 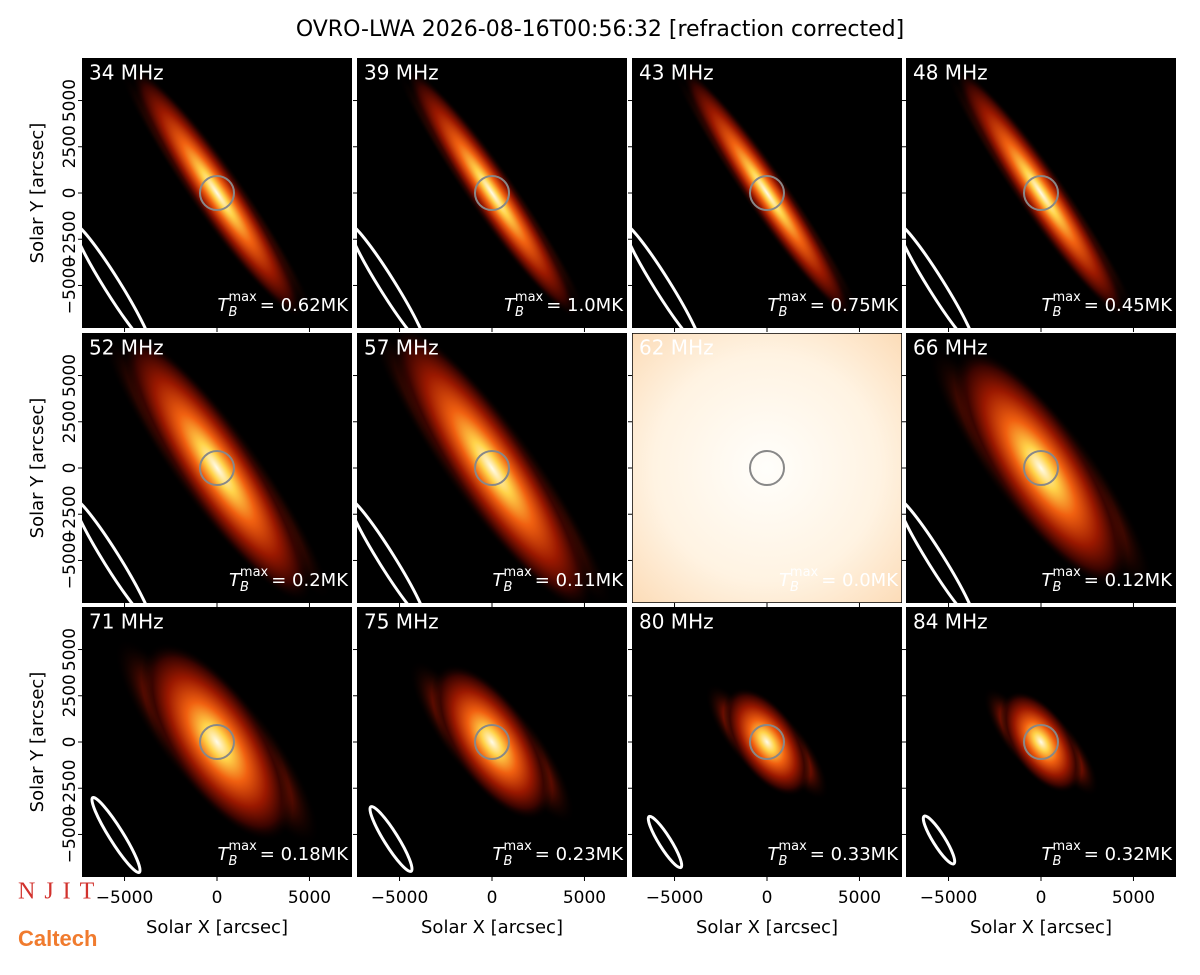 I want to click on annotation: TBmax = 0.2MK, so click(x=289, y=580).